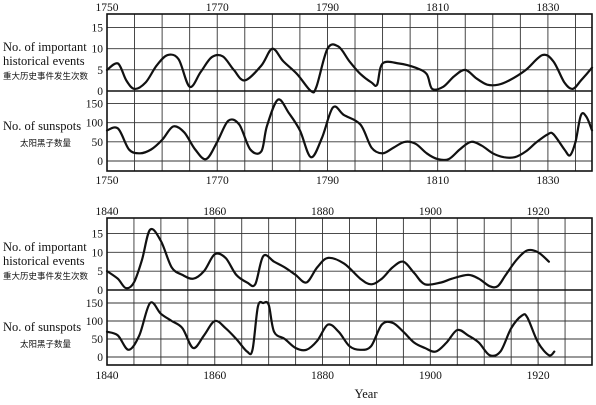 The width and height of the screenshot is (596, 405). I want to click on panel-2-x-tick-bottom: 1880, so click(322, 376).